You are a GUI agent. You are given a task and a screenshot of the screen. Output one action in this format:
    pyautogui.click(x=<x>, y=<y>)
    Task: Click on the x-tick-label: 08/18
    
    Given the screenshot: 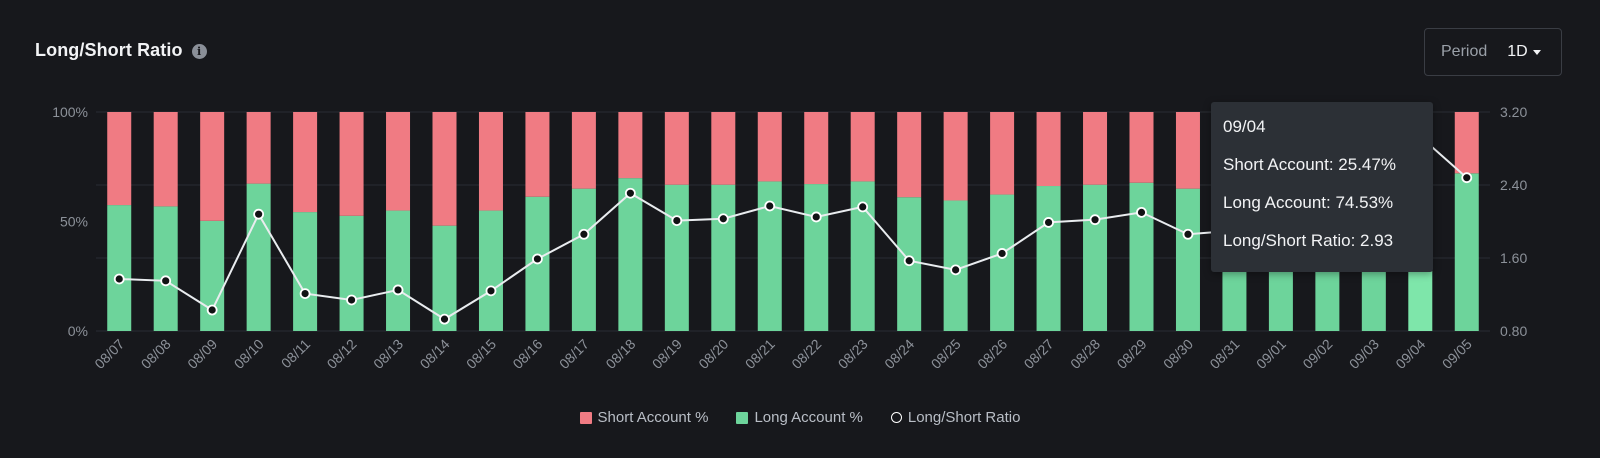 What is the action you would take?
    pyautogui.click(x=620, y=354)
    